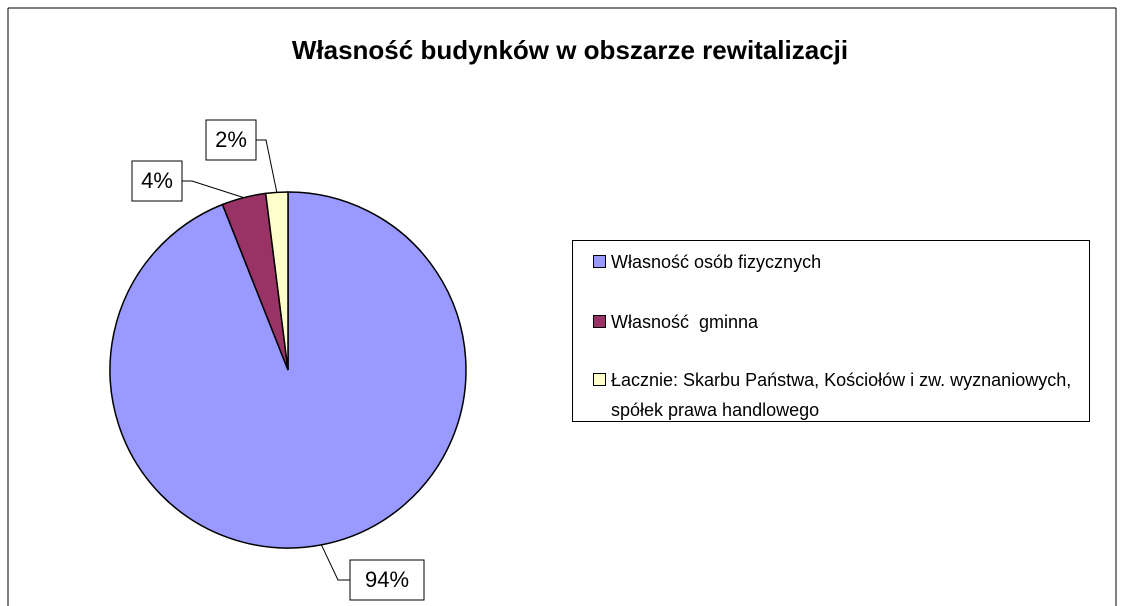 This screenshot has width=1125, height=606. I want to click on legend-item: Własność osób fizycznych, so click(837, 262).